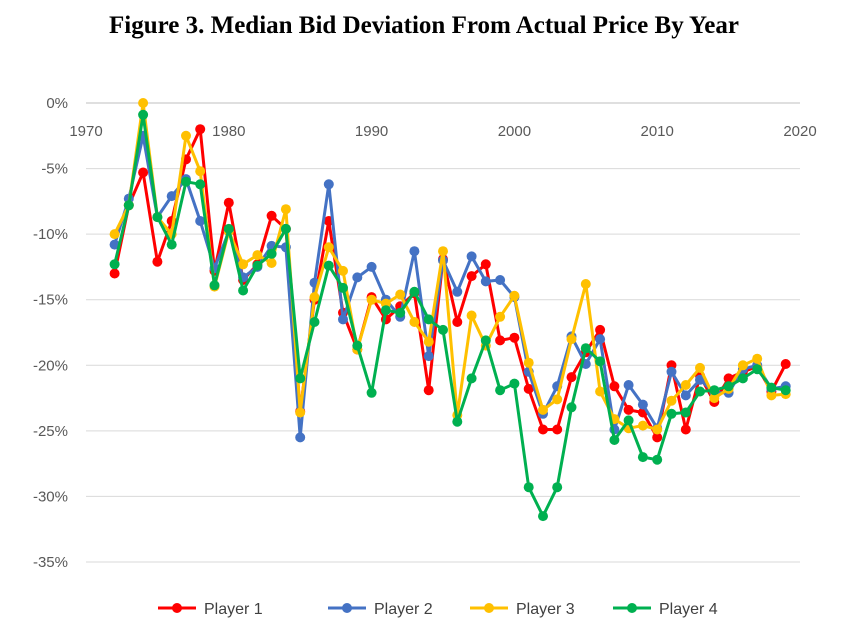 The height and width of the screenshot is (625, 848). Describe the element at coordinates (371, 131) in the screenshot. I see `x-tick-label: 1990` at that location.